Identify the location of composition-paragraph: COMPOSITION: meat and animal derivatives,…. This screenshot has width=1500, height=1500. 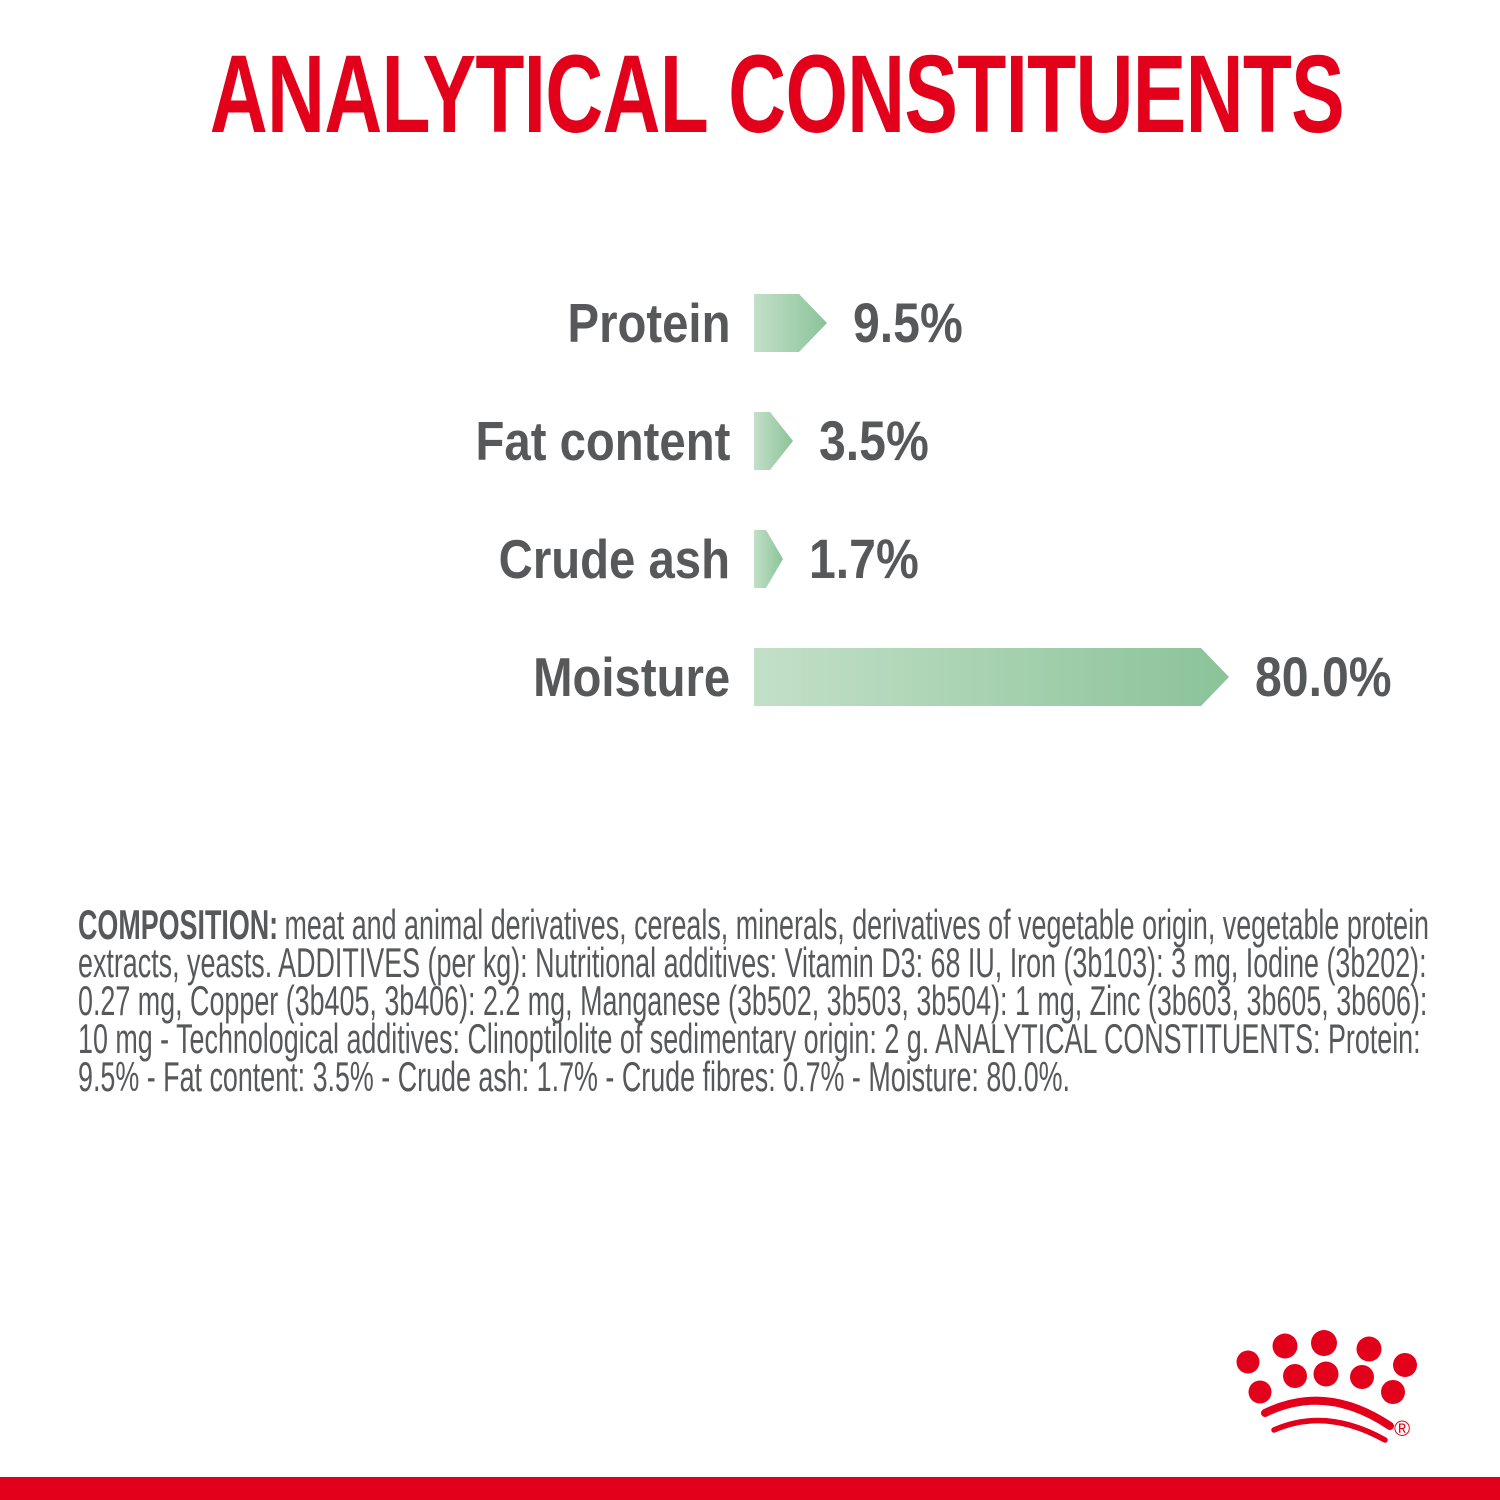
(755, 1001).